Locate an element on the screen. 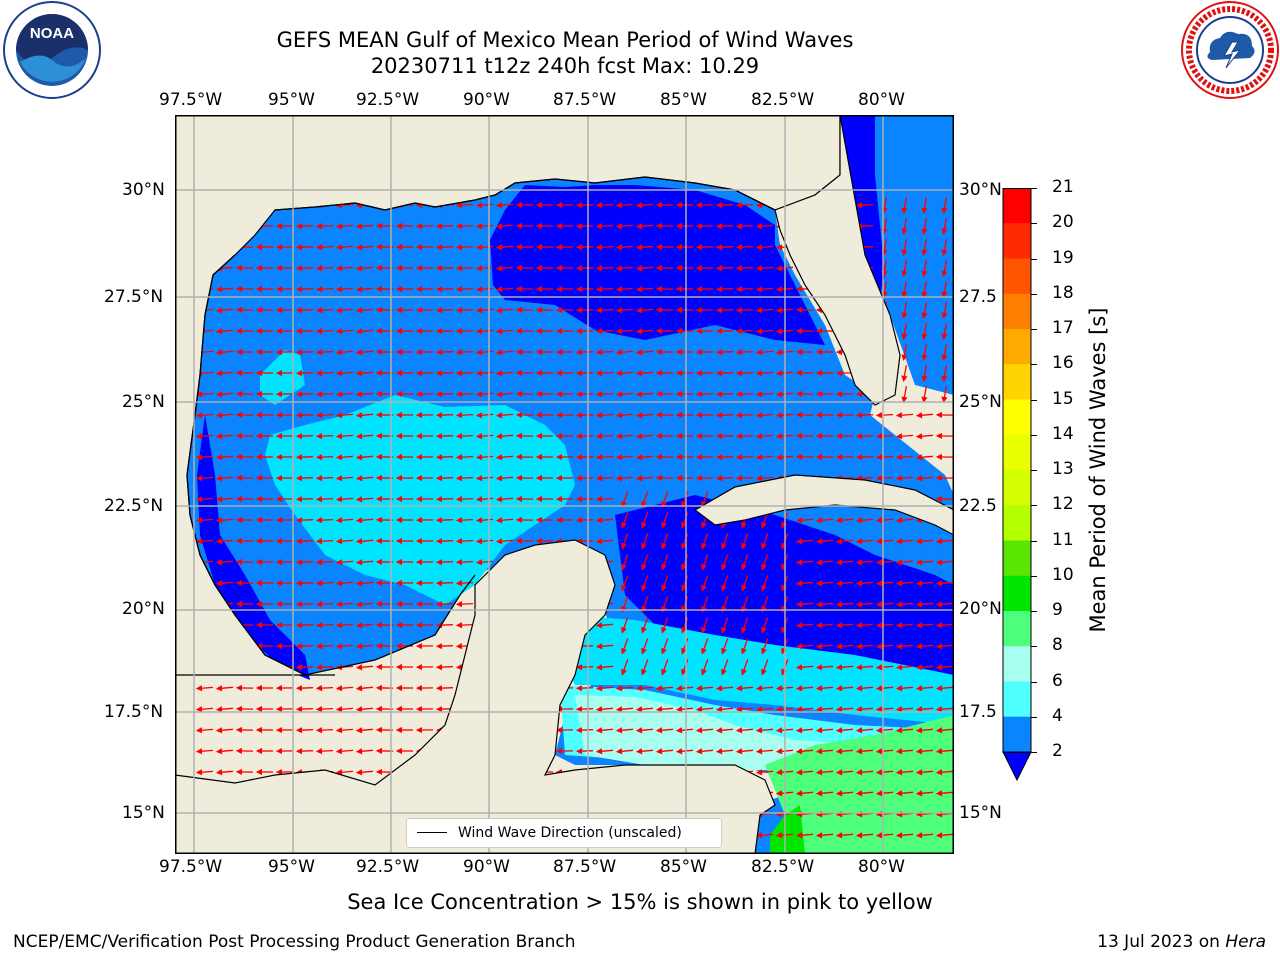  colorbar-tick-label: 11 is located at coordinates (1063, 539).